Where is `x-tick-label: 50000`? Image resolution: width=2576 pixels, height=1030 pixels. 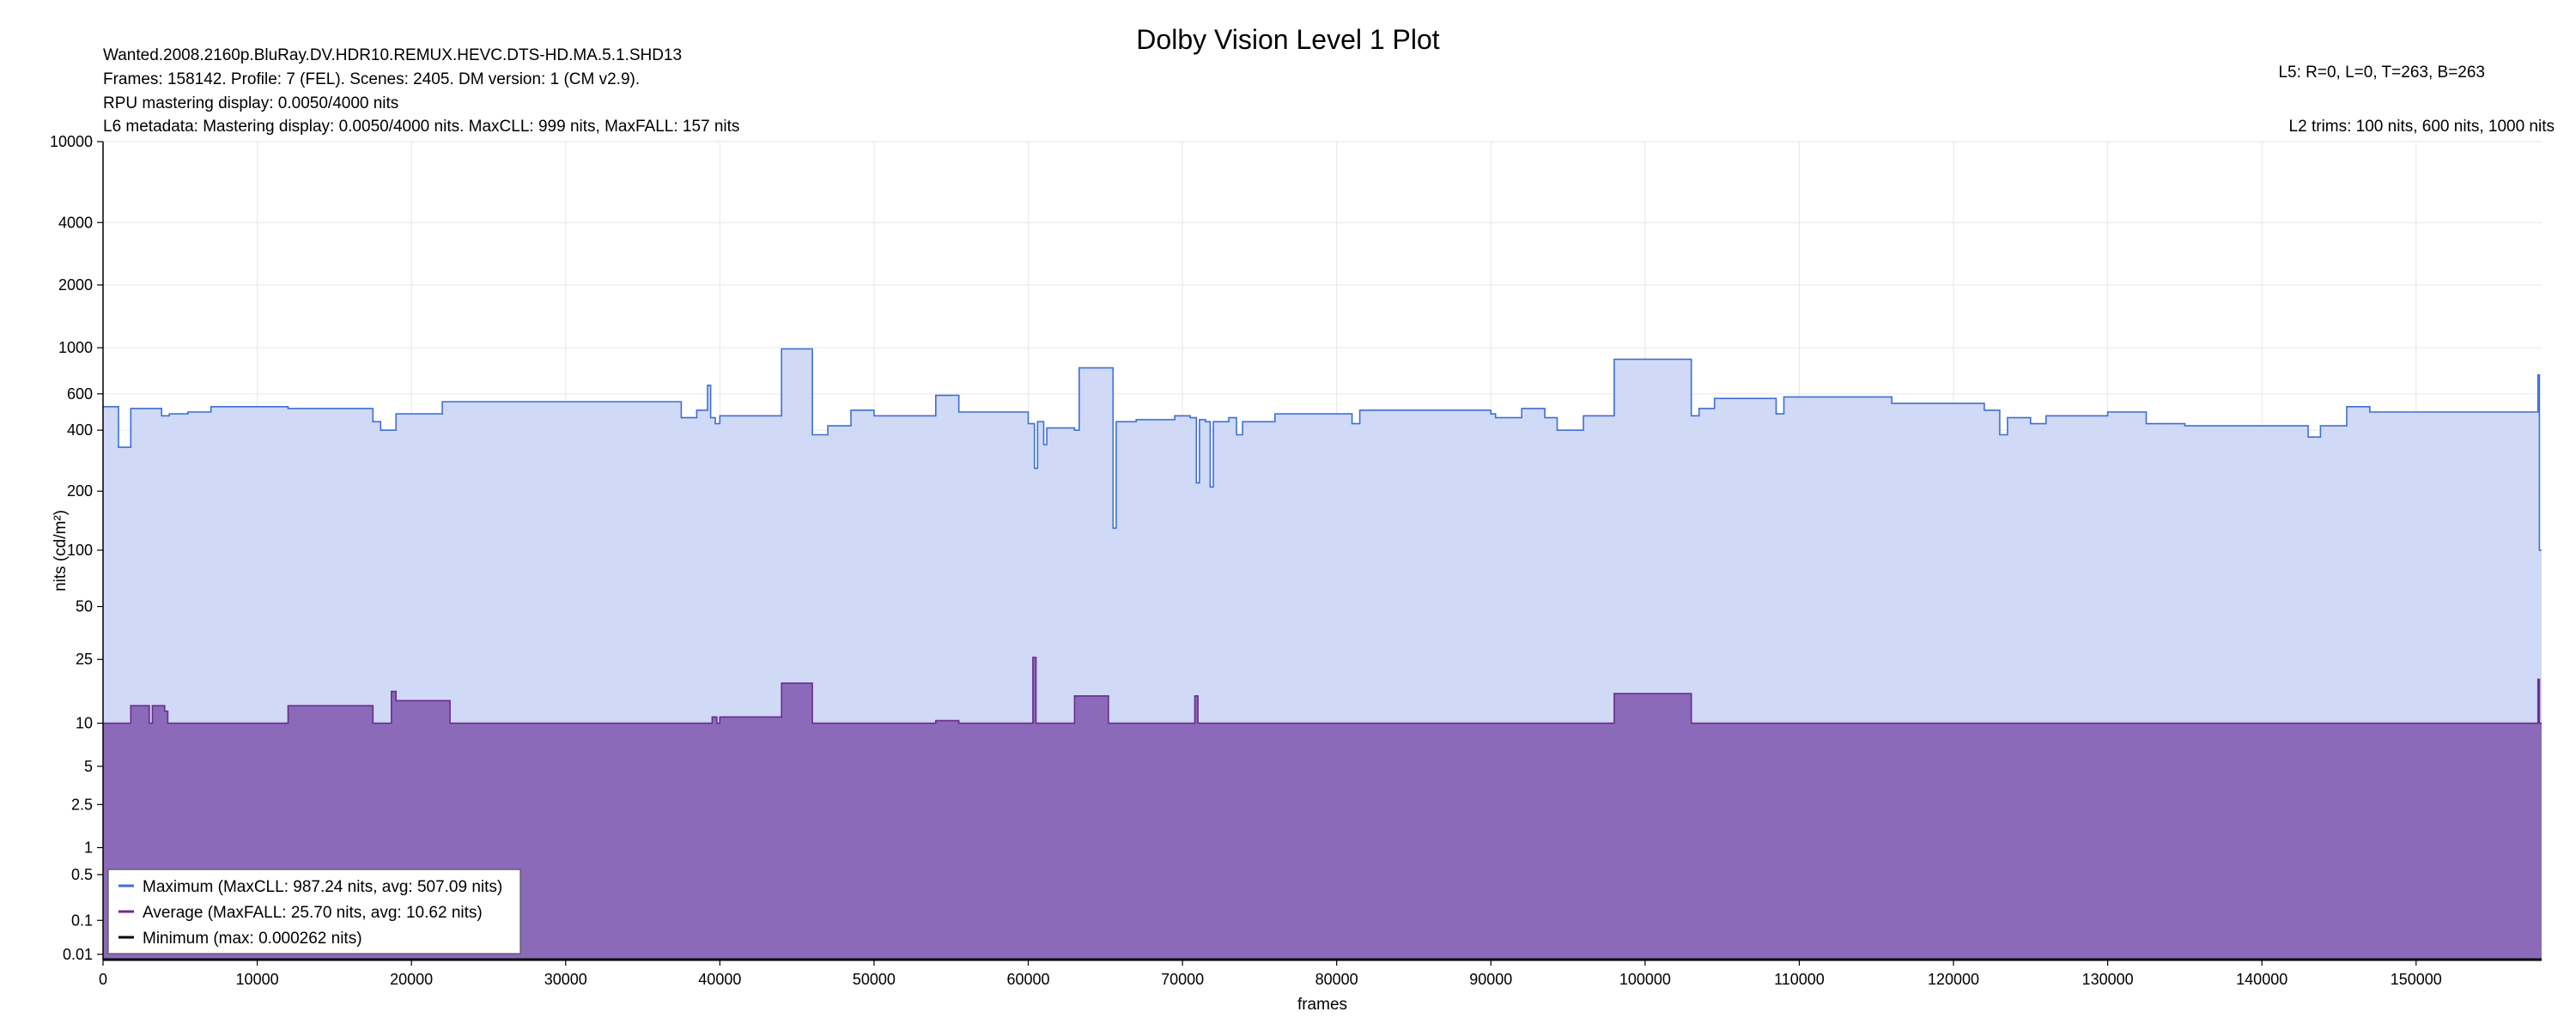
x-tick-label: 50000 is located at coordinates (874, 979).